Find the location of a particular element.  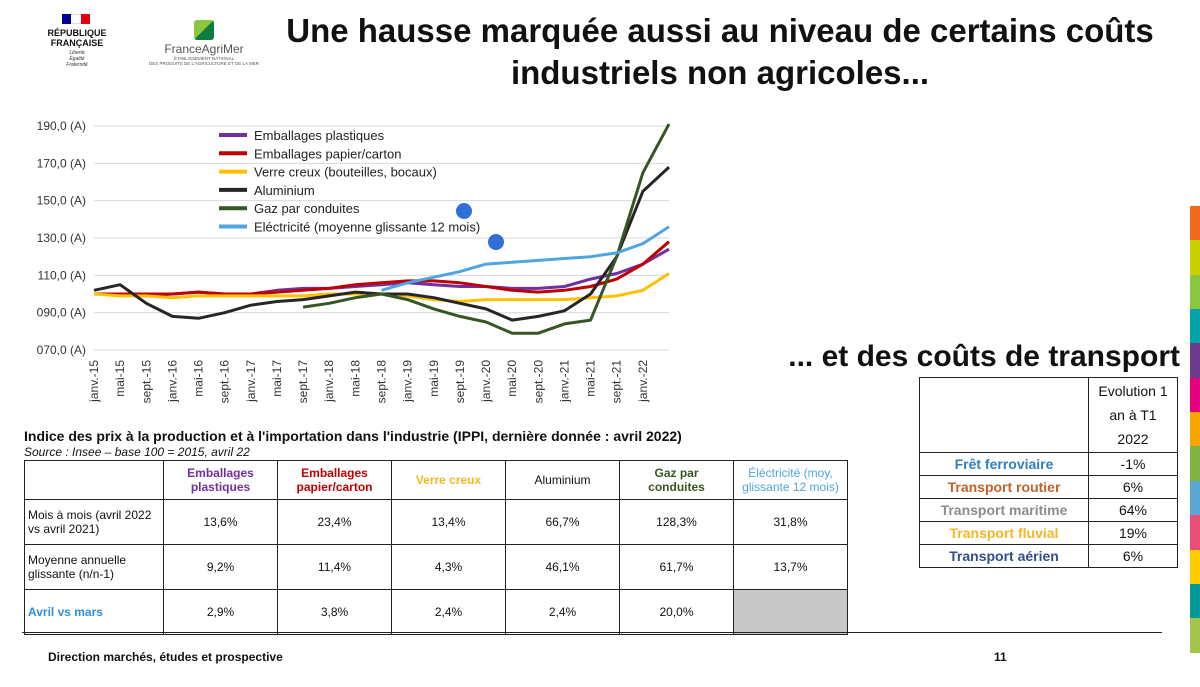

transport-header: Evolution 1 an à T1 2022 is located at coordinates (1133, 415).